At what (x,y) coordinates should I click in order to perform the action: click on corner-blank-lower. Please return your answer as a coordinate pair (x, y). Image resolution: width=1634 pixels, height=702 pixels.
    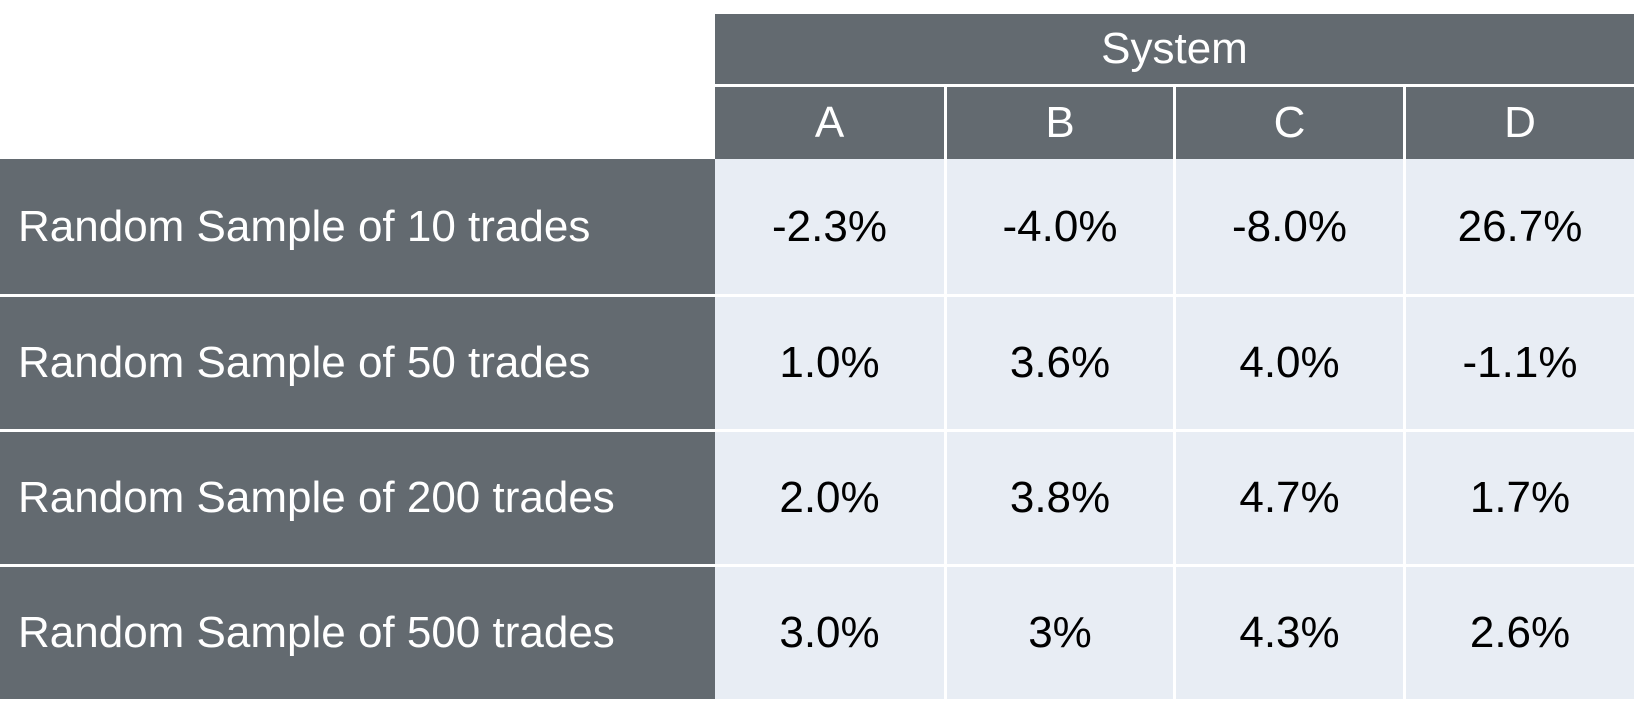
    Looking at the image, I should click on (357, 123).